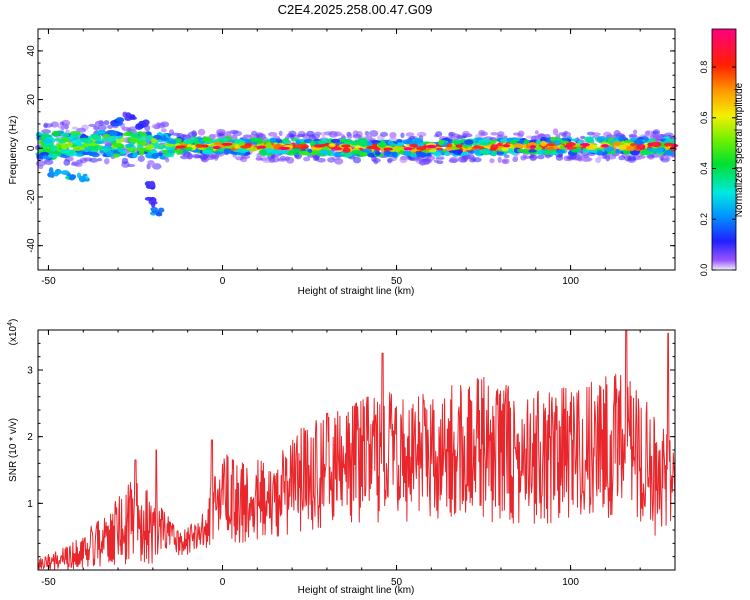 The height and width of the screenshot is (600, 750). Describe the element at coordinates (31, 100) in the screenshot. I see `spectrogram-y-tick-label: 20` at that location.